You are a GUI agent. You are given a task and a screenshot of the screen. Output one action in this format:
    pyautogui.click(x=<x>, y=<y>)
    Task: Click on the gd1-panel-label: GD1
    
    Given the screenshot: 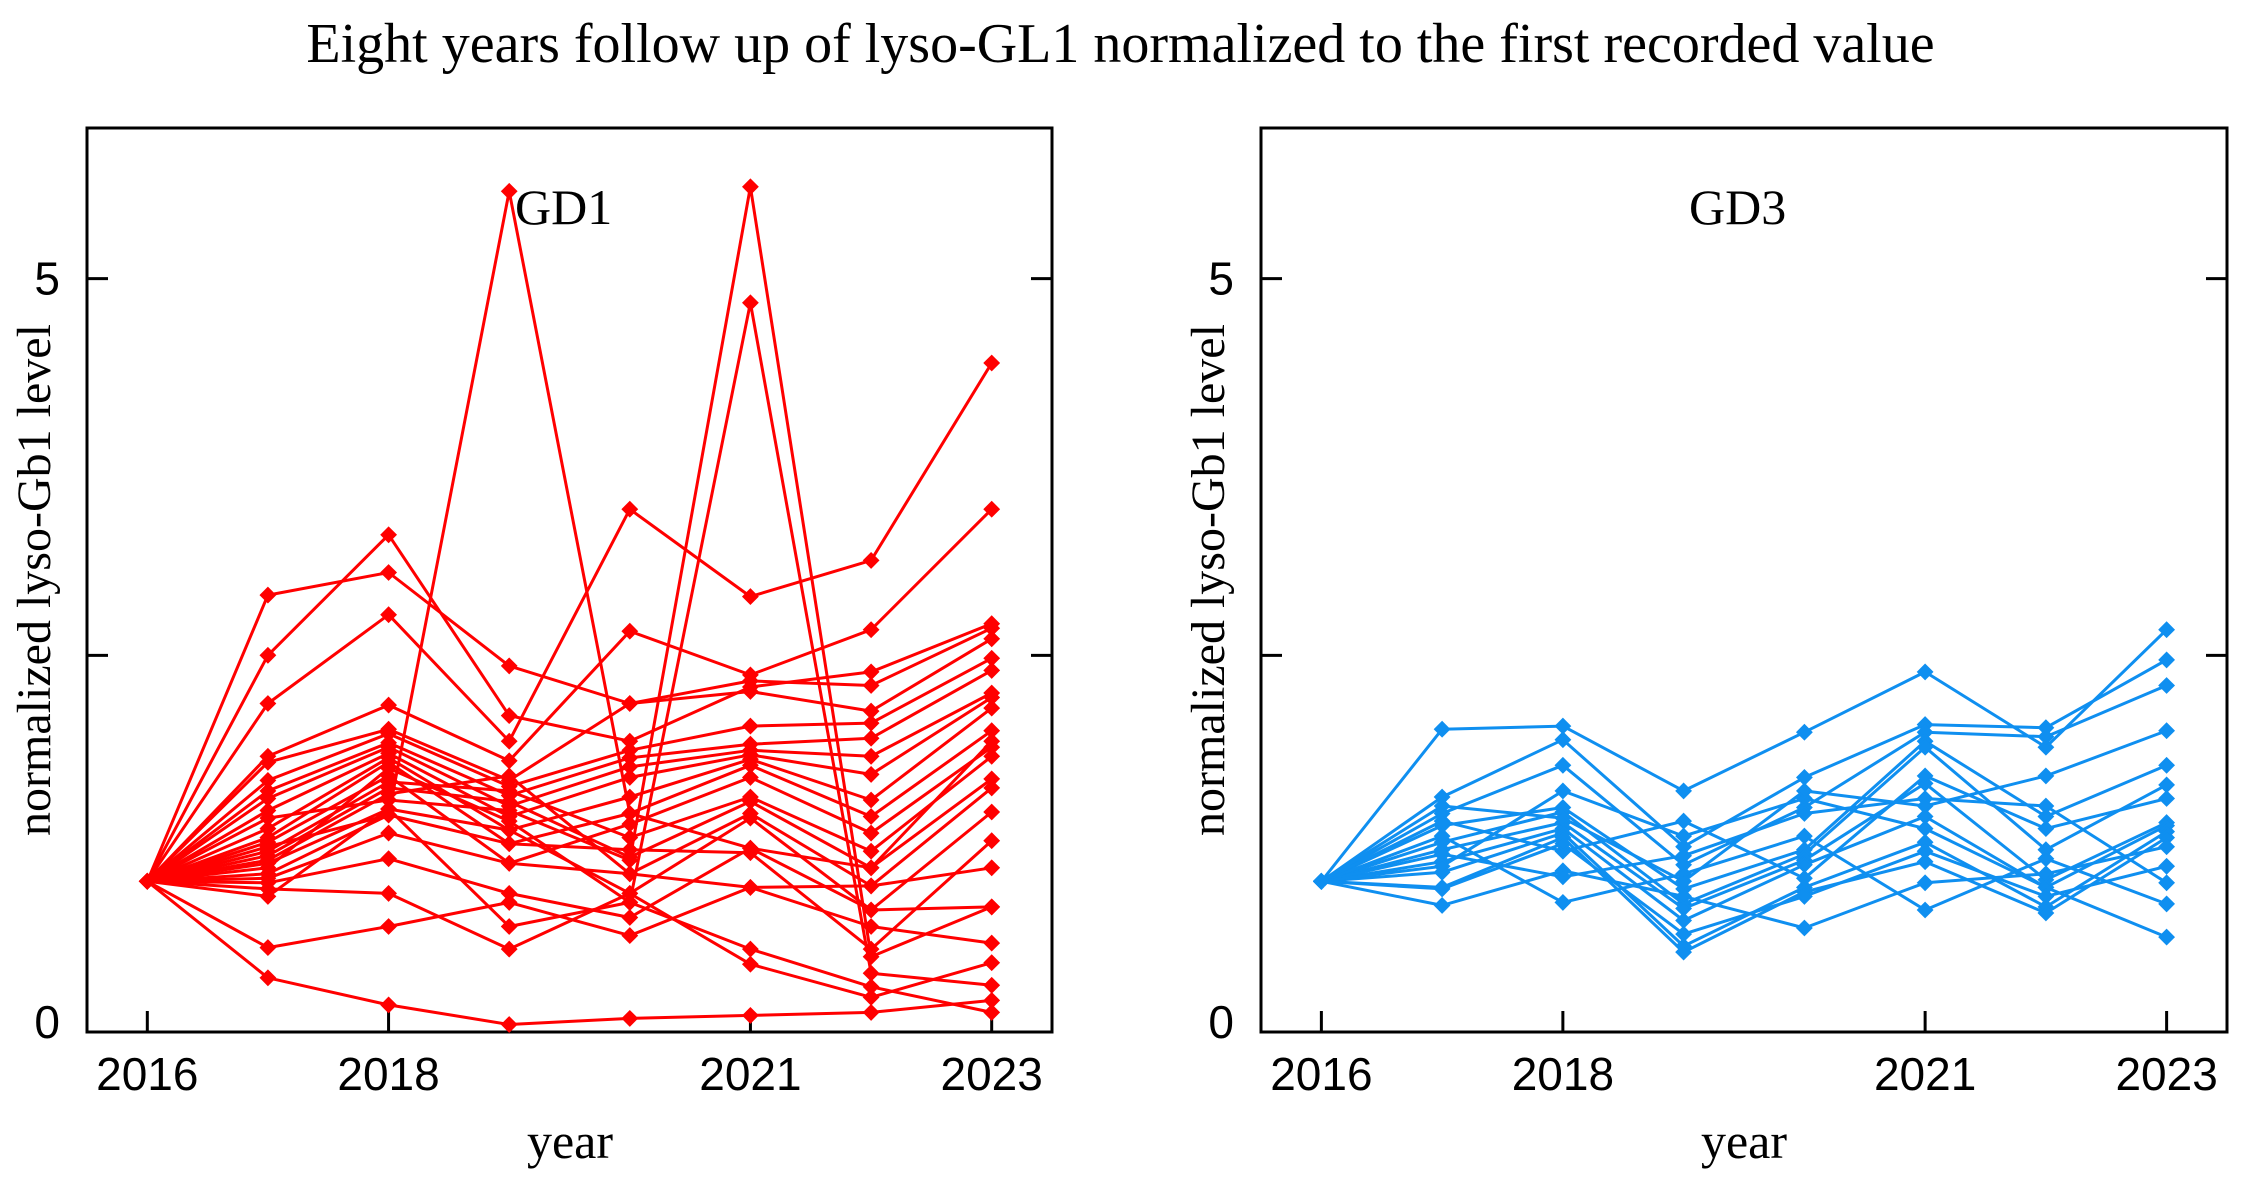 What is the action you would take?
    pyautogui.click(x=564, y=207)
    